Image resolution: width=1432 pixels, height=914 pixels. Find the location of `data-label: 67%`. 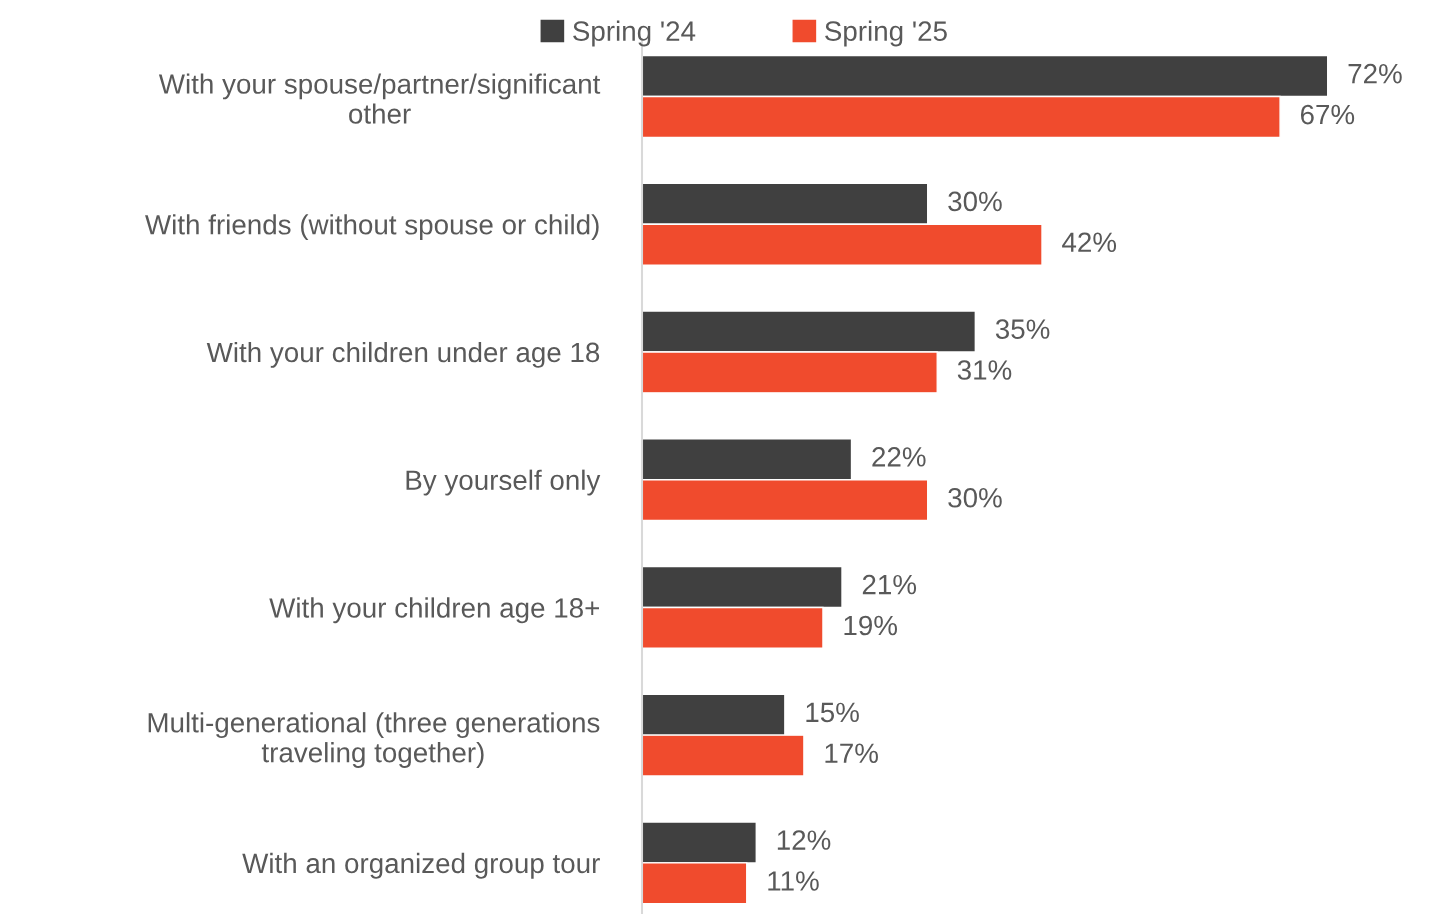

data-label: 67% is located at coordinates (1327, 114).